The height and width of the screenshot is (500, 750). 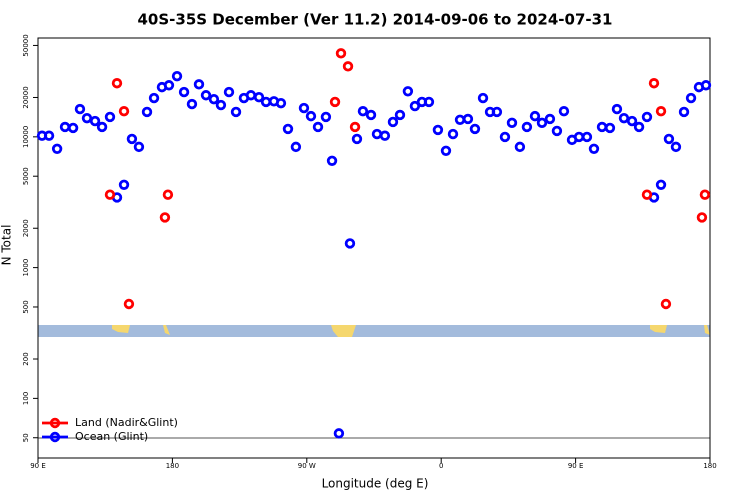 I want to click on y-tick-label: 50000, so click(x=26, y=45).